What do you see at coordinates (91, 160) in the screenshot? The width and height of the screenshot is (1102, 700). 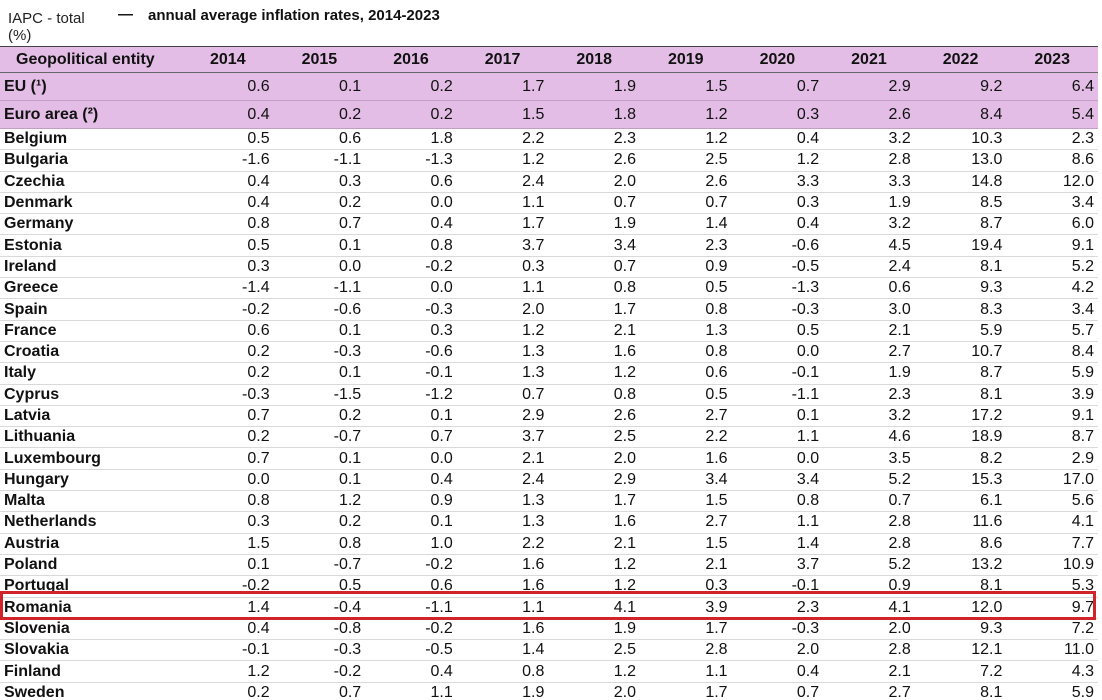 I see `entity-name: Bulgaria` at bounding box center [91, 160].